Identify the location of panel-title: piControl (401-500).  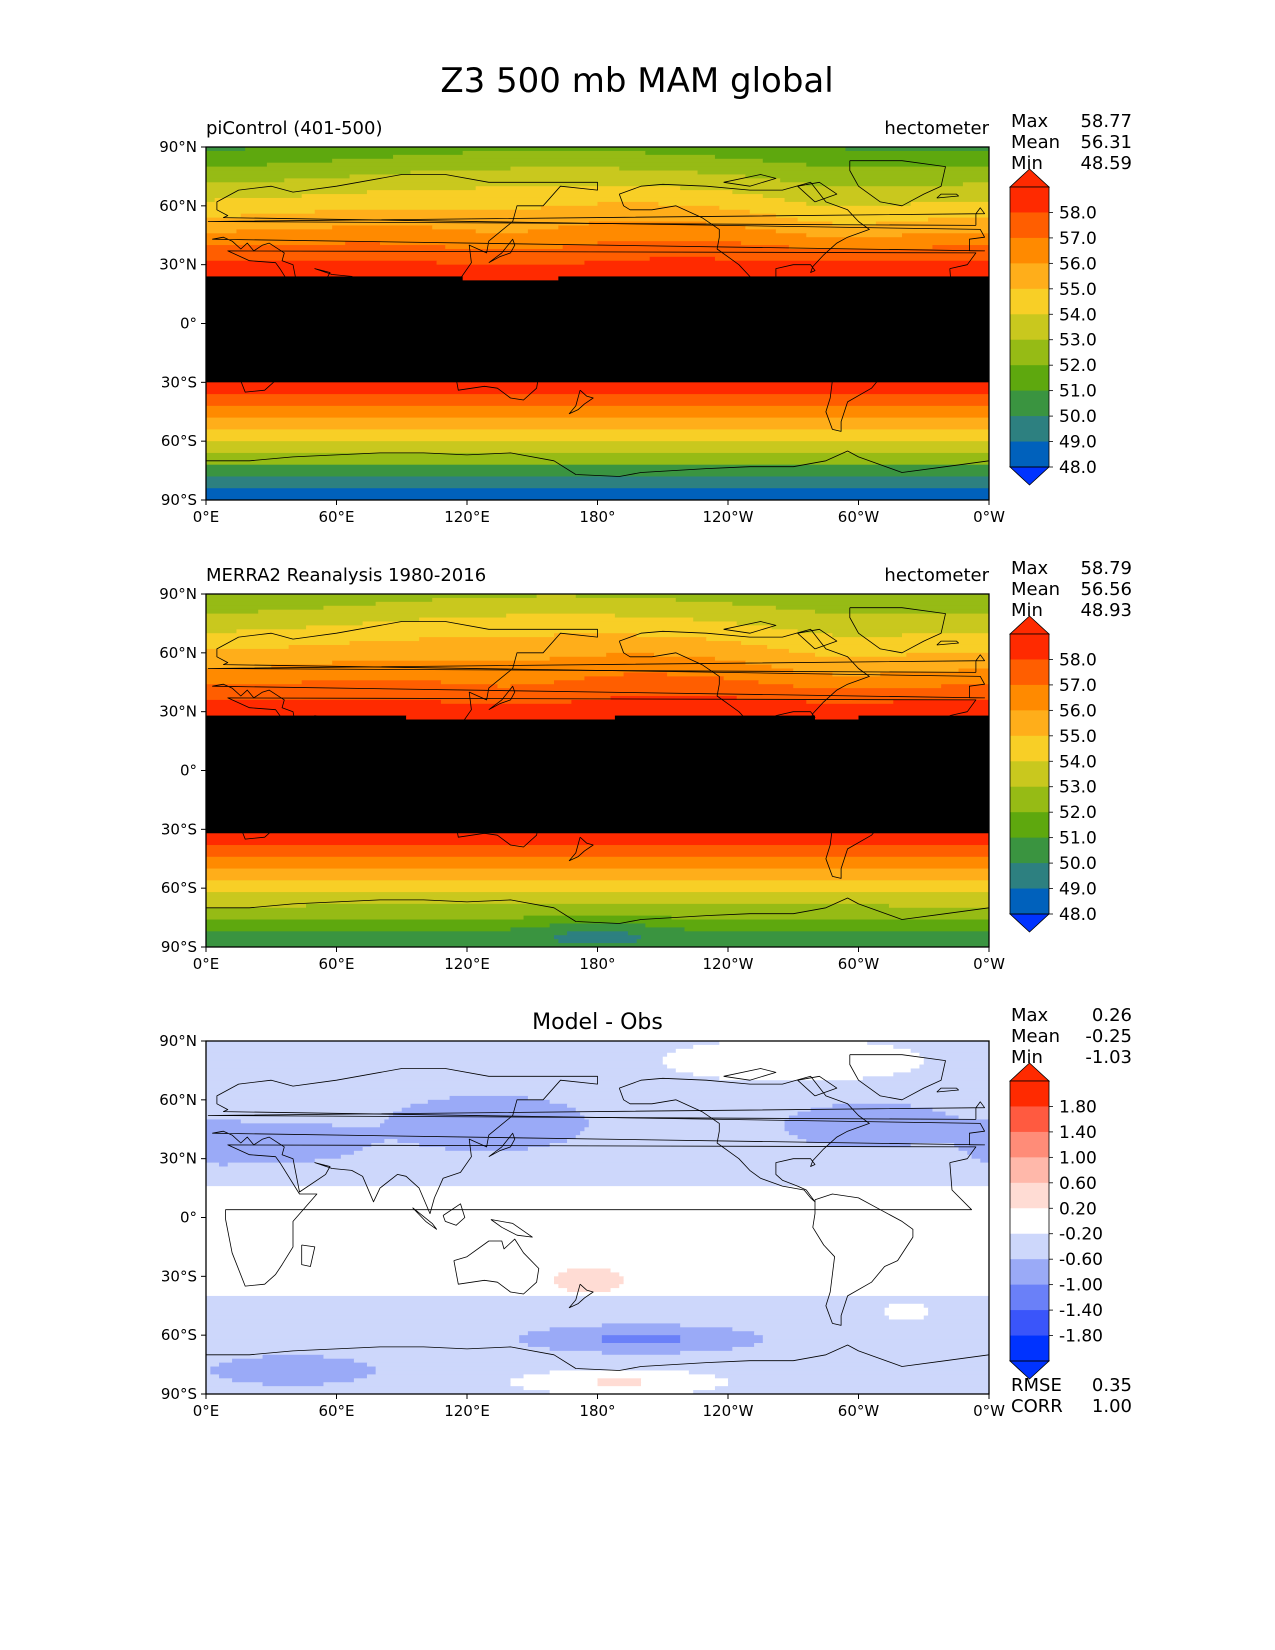
(294, 128).